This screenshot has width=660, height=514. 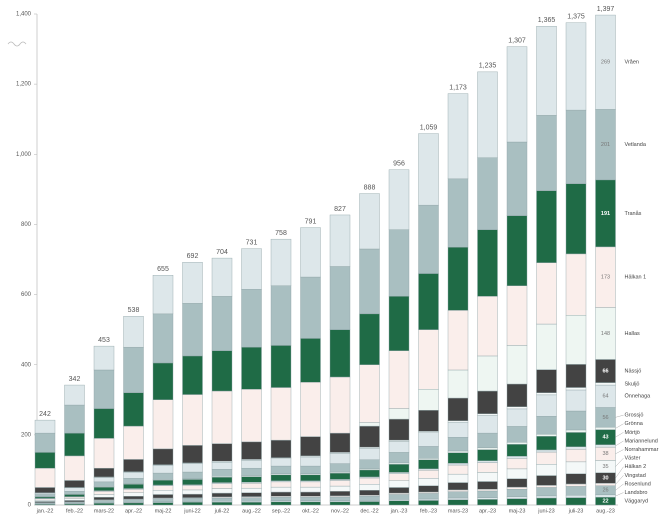 I want to click on total-label: 1,059, so click(x=429, y=127).